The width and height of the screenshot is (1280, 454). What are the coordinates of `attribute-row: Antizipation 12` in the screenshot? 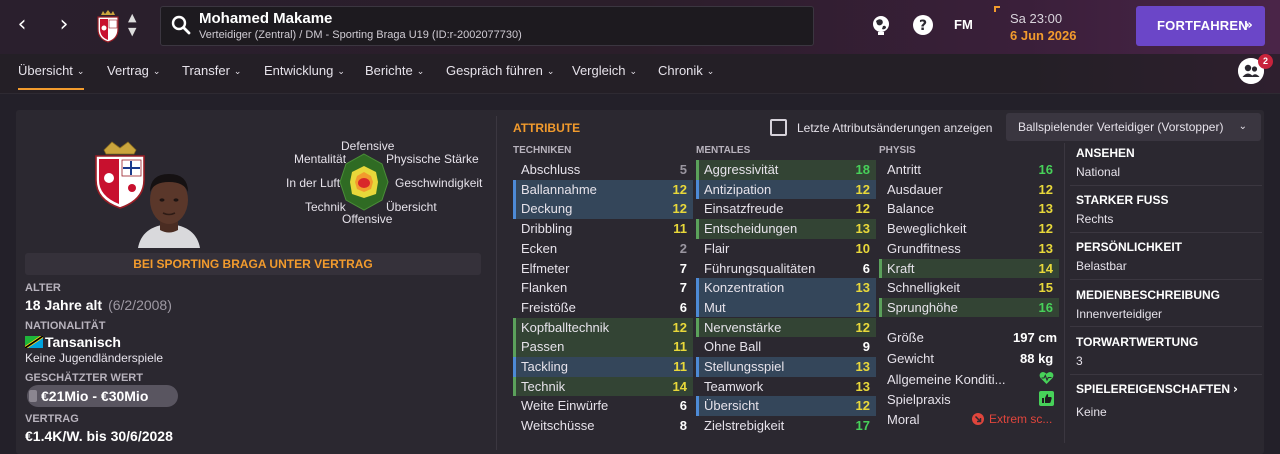 It's located at (786, 189).